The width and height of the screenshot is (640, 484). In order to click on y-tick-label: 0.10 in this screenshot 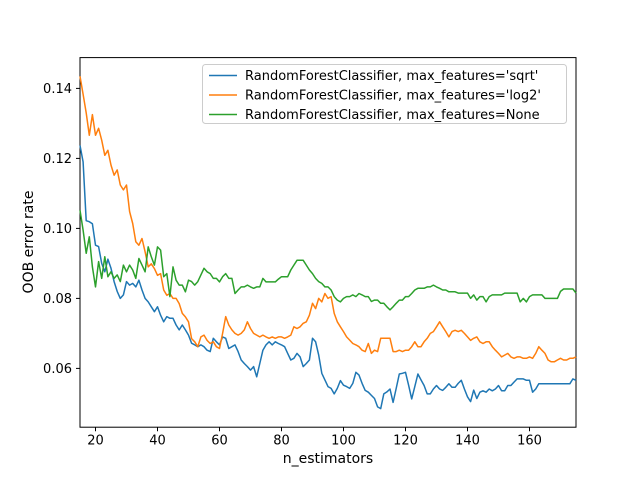, I will do `click(57, 229)`.